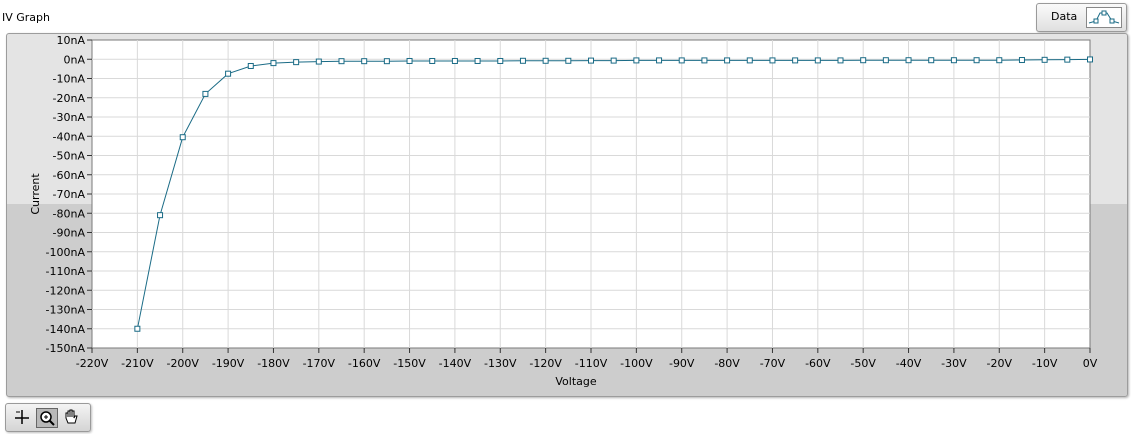  Describe the element at coordinates (727, 363) in the screenshot. I see `x-tick-label: -80V` at that location.